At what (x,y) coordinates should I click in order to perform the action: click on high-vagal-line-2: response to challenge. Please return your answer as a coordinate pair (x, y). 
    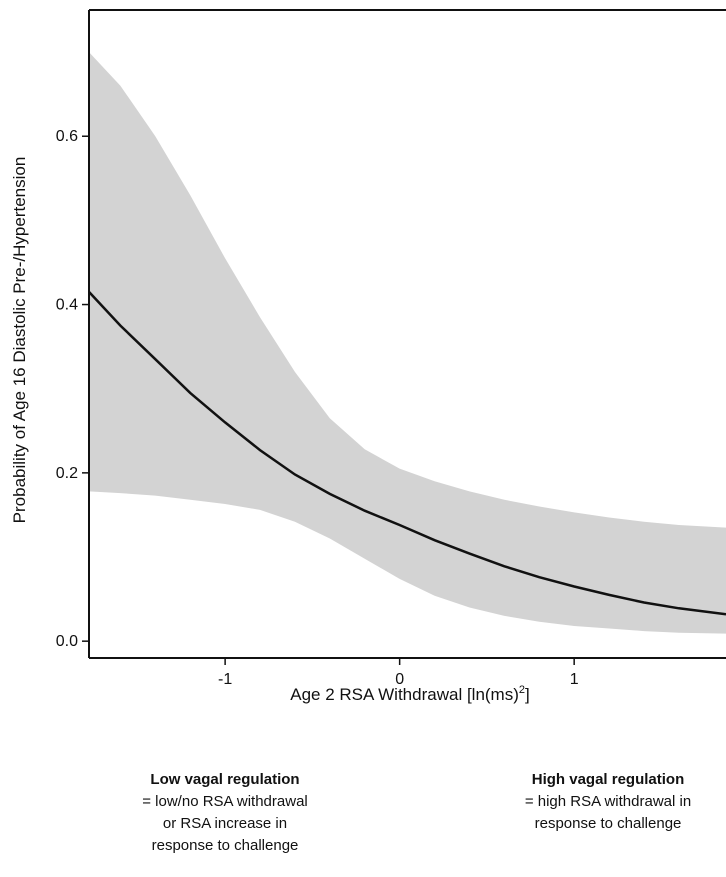
    Looking at the image, I should click on (608, 823).